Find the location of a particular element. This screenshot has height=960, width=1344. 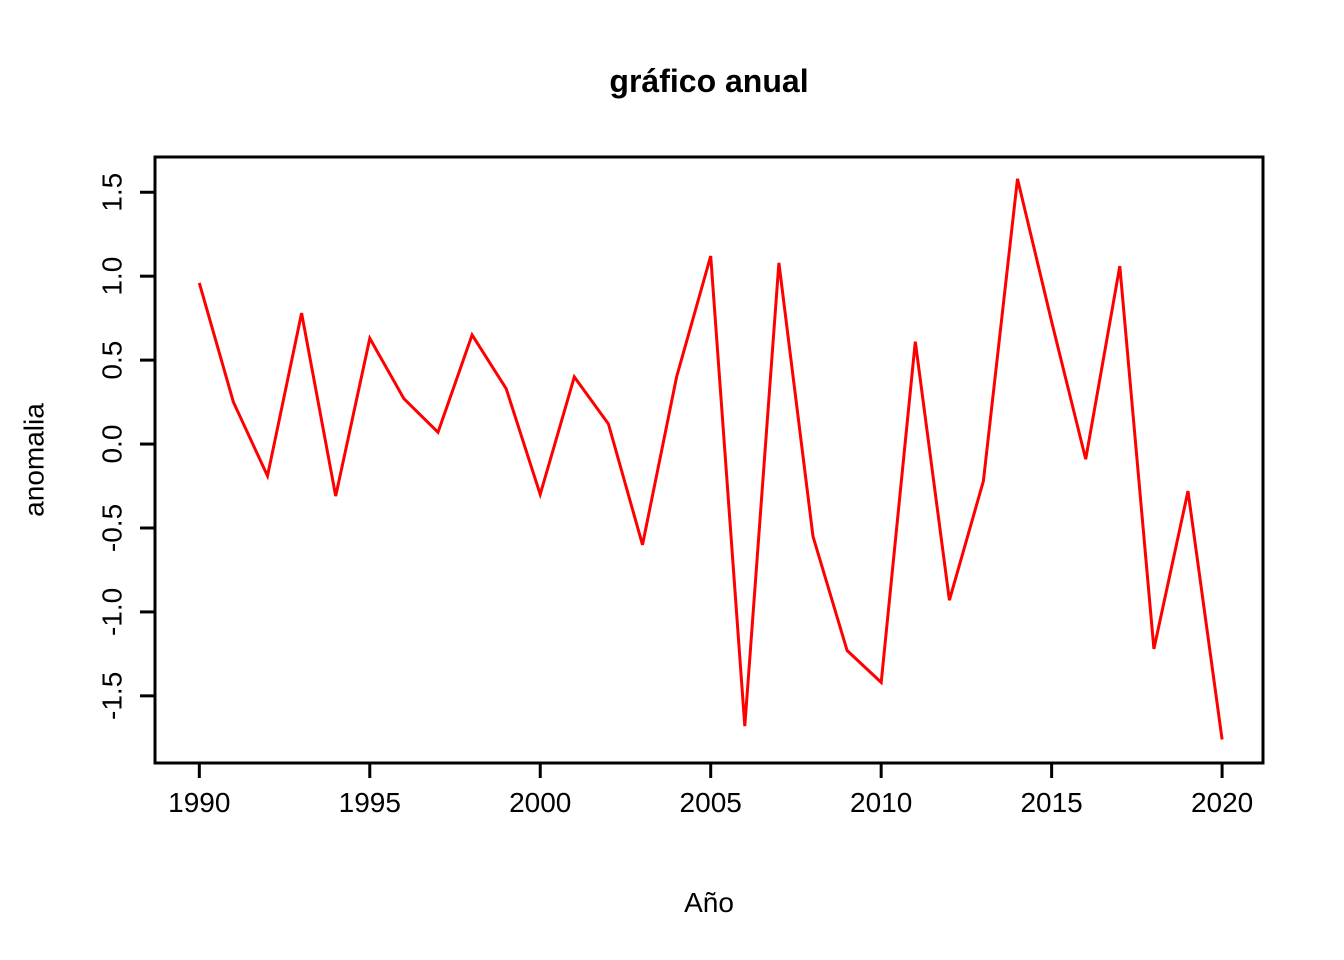

x-tick-label: 1990 is located at coordinates (199, 802).